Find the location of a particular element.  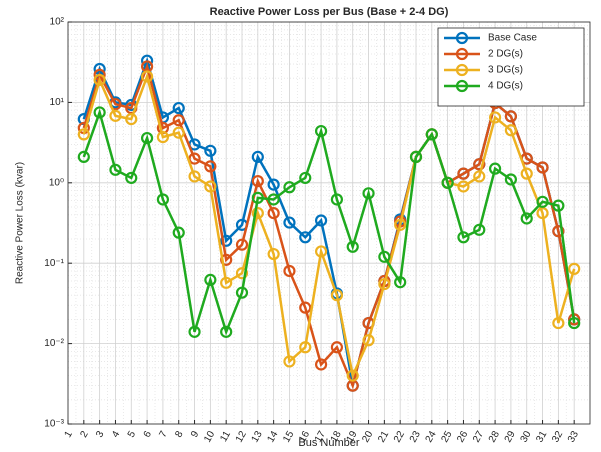

x-tick-label: 14 is located at coordinates (272, 437).